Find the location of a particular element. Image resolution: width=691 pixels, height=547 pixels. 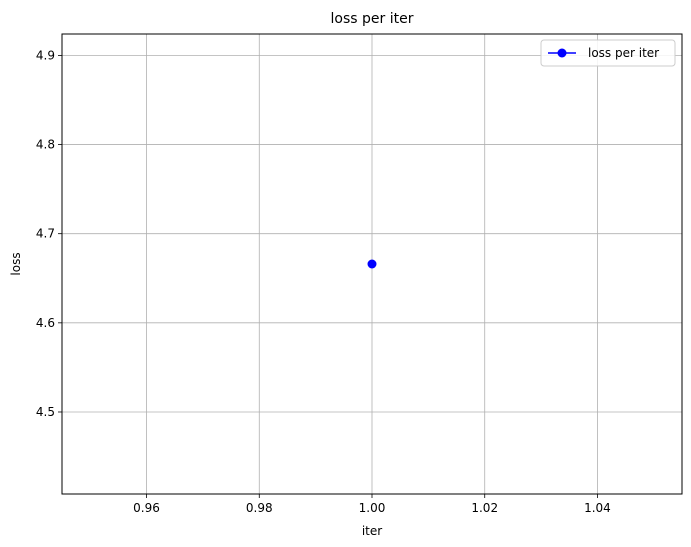

x-axis-ticks: 0.96 0.98 1.00 1.02 1.04 is located at coordinates (372, 504).